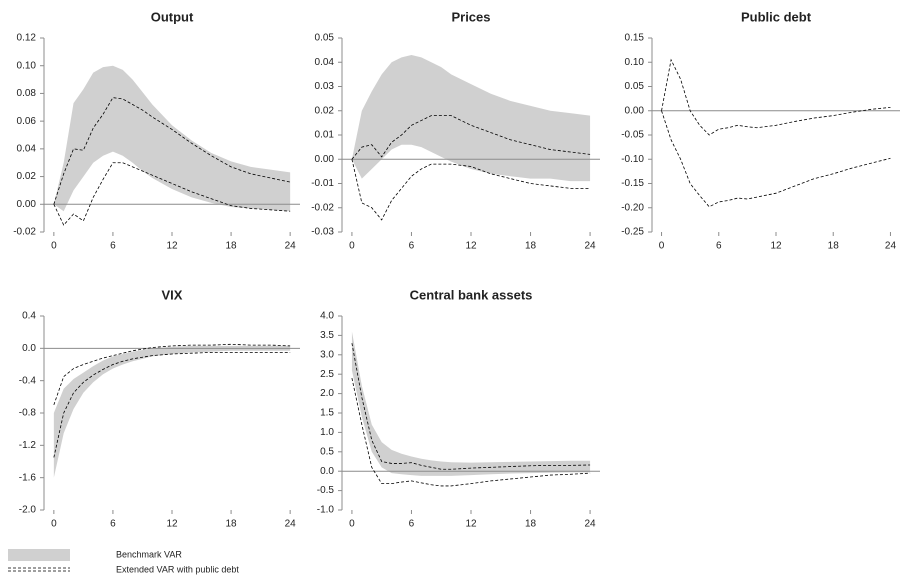 The height and width of the screenshot is (576, 905). What do you see at coordinates (327, 432) in the screenshot?
I see `y-tick-label: 1.0` at bounding box center [327, 432].